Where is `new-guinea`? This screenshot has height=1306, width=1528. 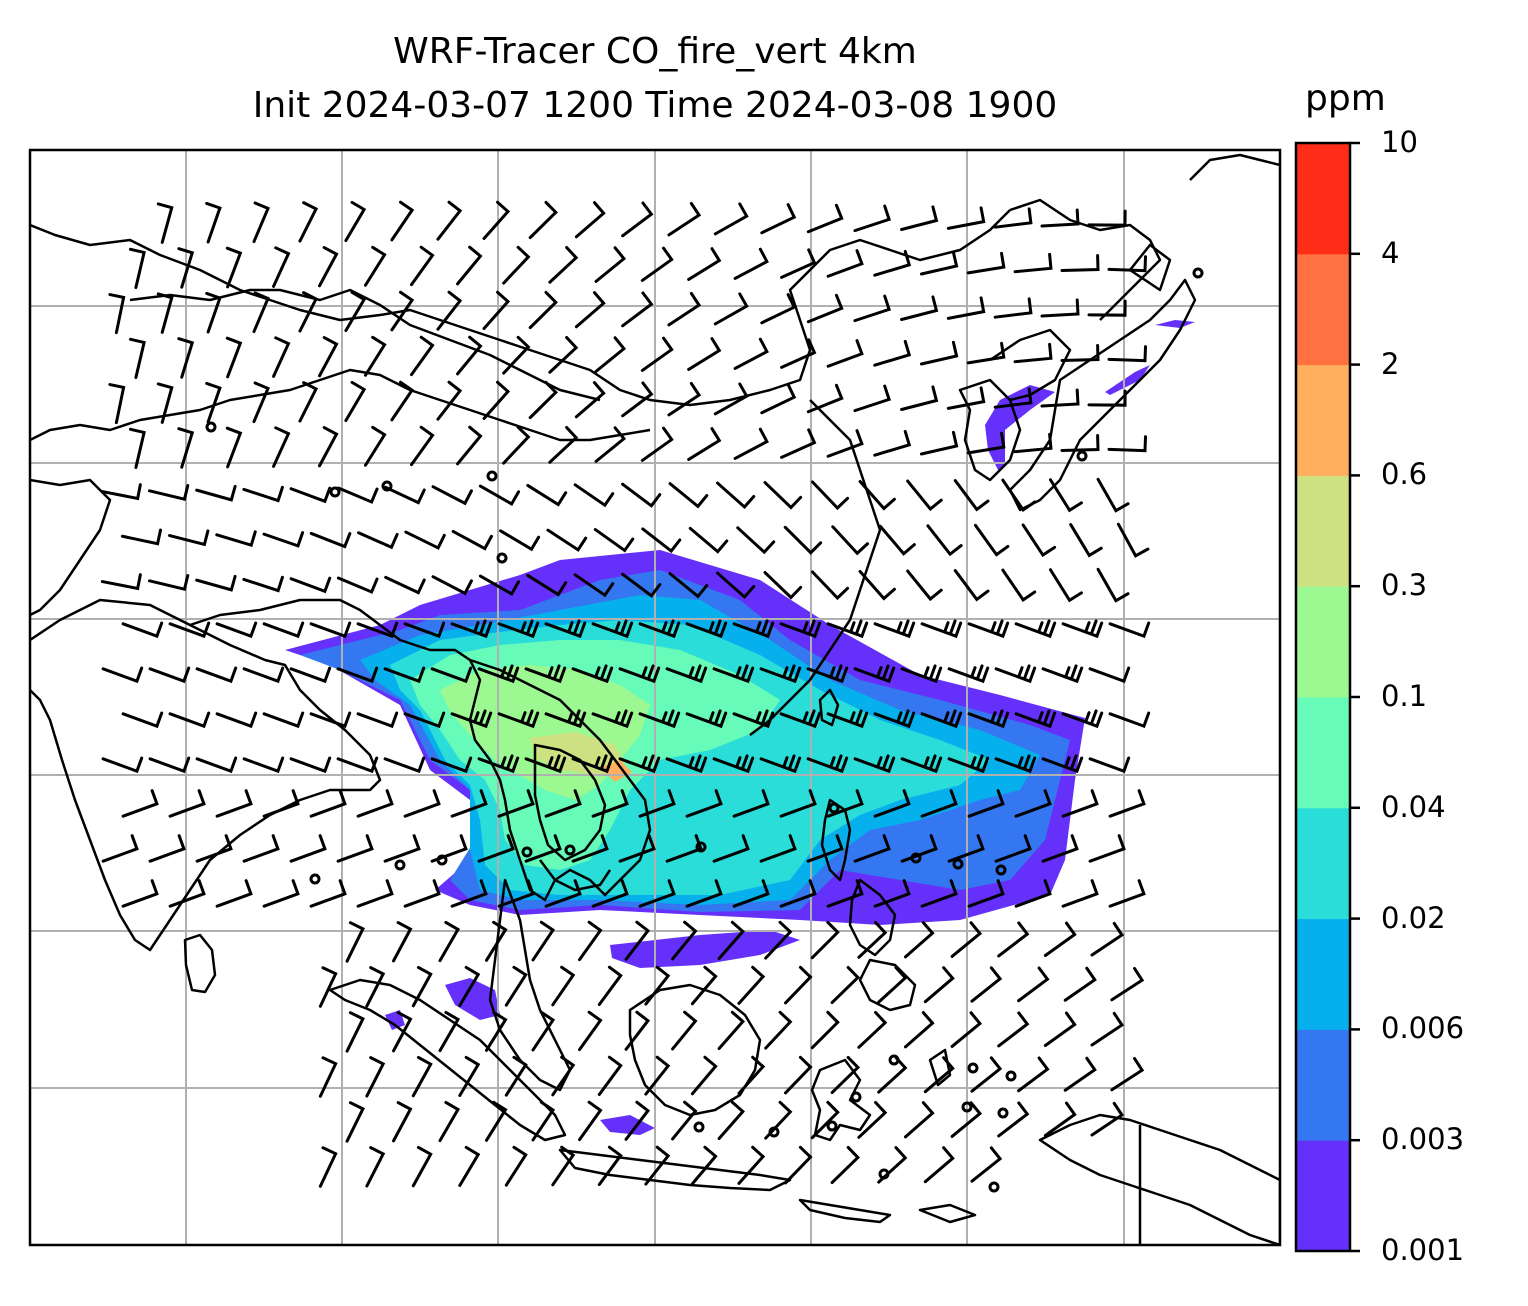 new-guinea is located at coordinates (1159, 1179).